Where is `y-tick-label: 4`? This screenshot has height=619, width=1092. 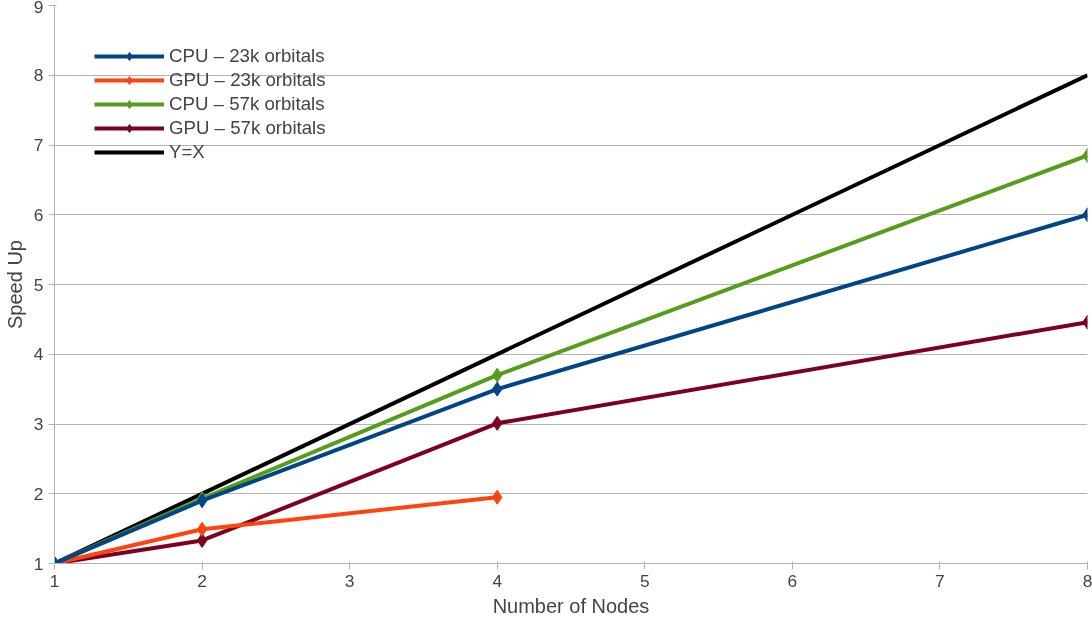
y-tick-label: 4 is located at coordinates (38, 354).